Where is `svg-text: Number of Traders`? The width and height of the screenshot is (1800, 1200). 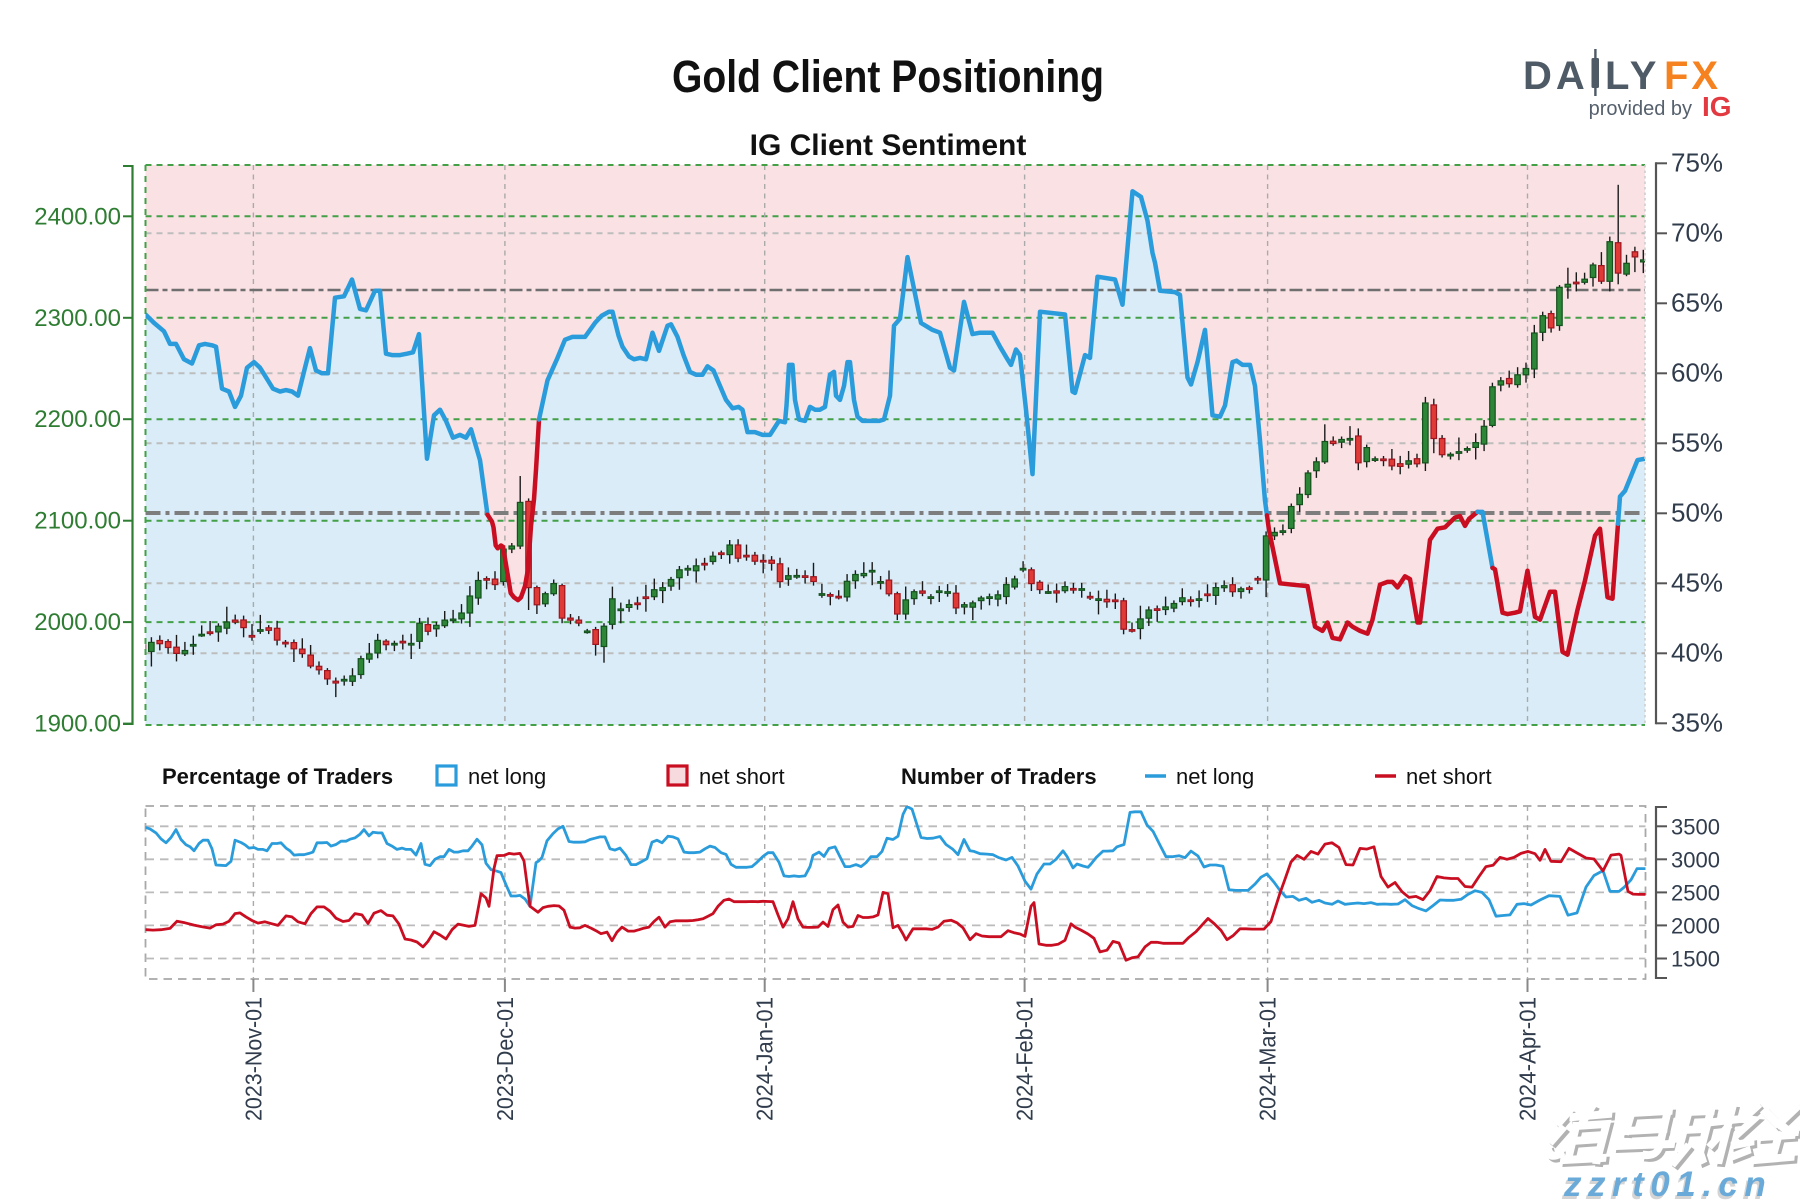
svg-text: Number of Traders is located at coordinates (999, 776).